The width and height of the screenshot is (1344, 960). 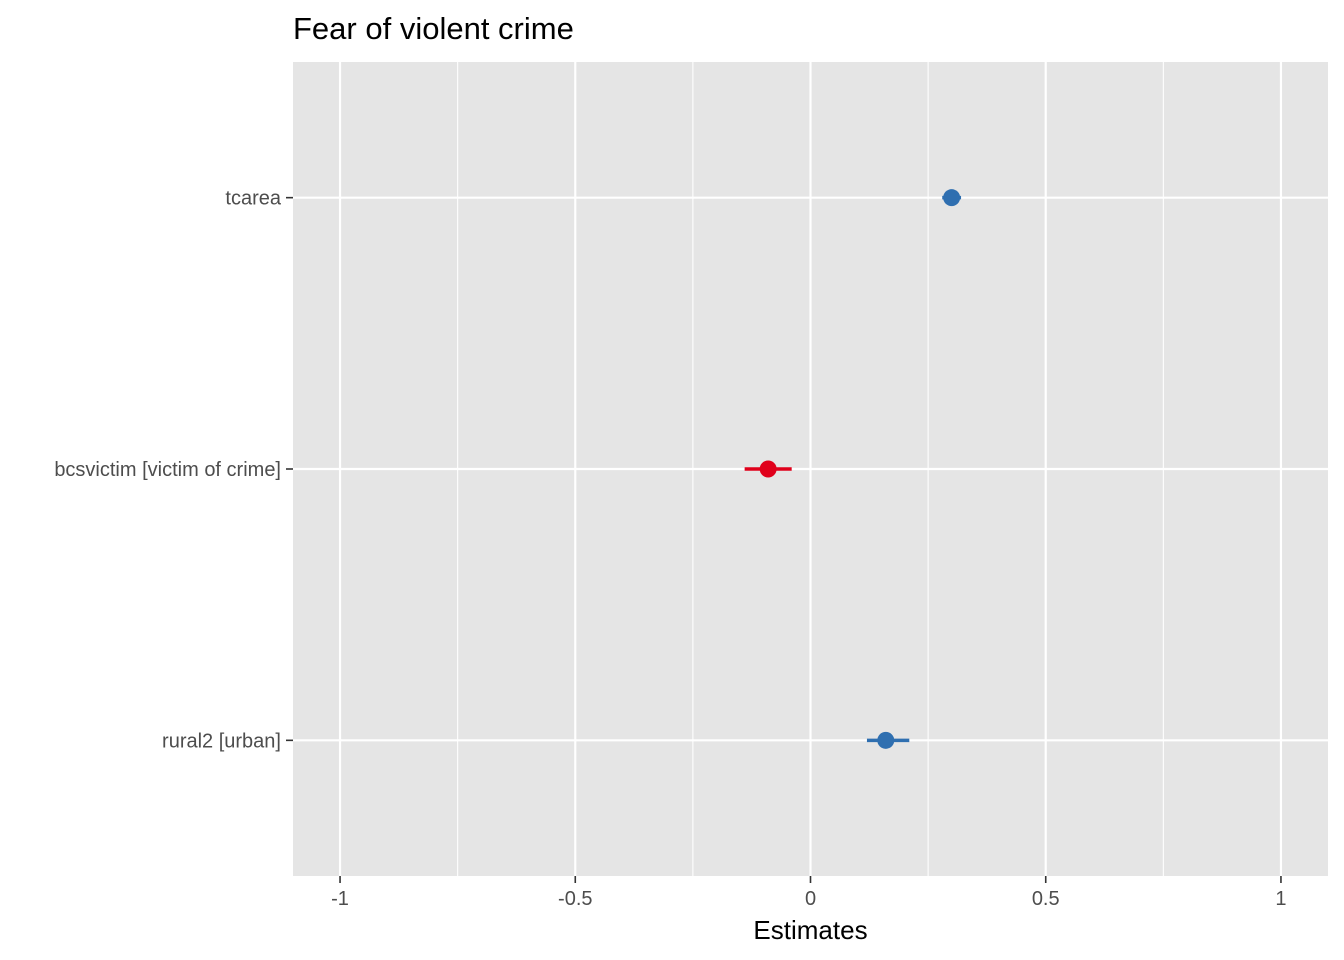 What do you see at coordinates (340, 899) in the screenshot?
I see `x-tick-label: -1` at bounding box center [340, 899].